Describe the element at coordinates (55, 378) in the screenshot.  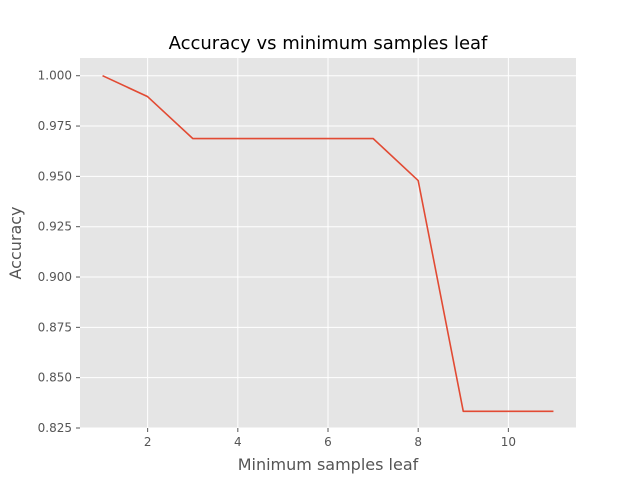
I see `y-tick-label: 0.850` at that location.